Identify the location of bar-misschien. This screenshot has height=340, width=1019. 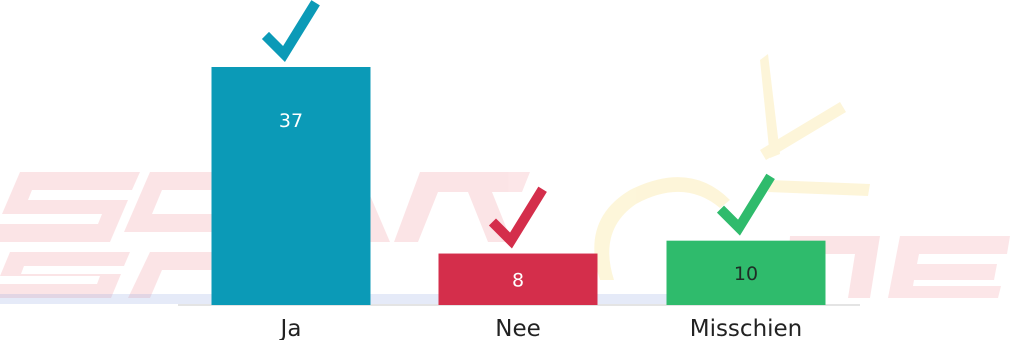
(746, 272).